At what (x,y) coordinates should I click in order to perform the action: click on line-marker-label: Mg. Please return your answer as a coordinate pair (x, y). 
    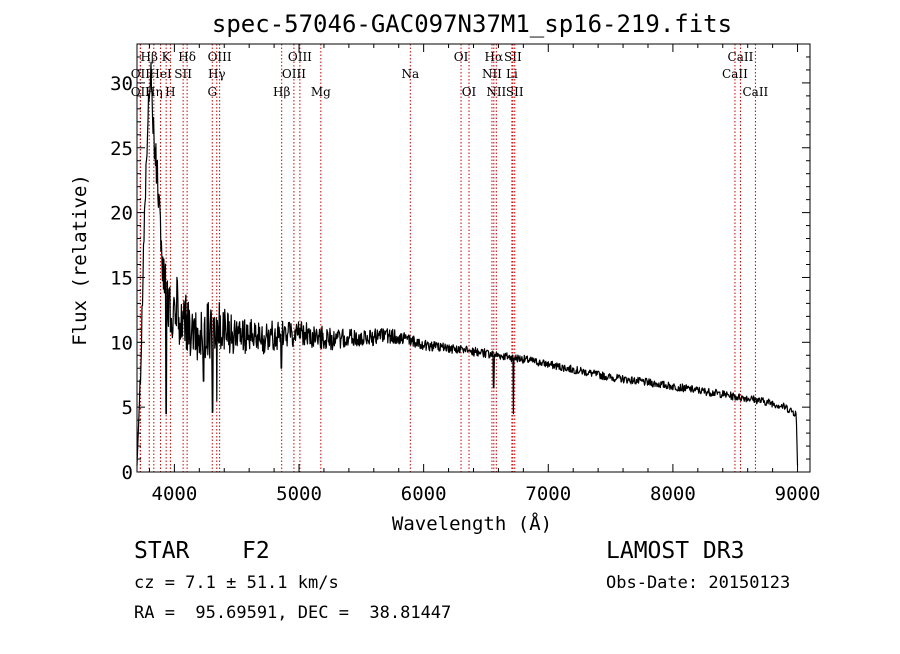
    Looking at the image, I should click on (321, 92).